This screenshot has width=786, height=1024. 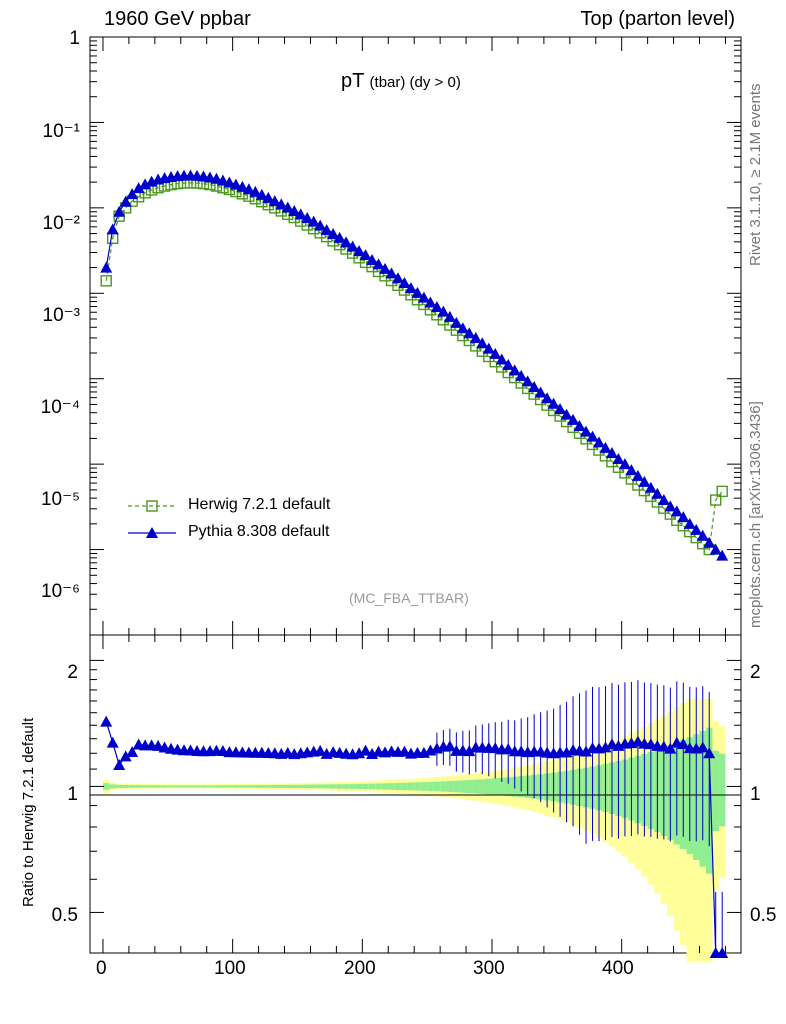 What do you see at coordinates (72, 672) in the screenshot?
I see `ratio-ytick-label: 2` at bounding box center [72, 672].